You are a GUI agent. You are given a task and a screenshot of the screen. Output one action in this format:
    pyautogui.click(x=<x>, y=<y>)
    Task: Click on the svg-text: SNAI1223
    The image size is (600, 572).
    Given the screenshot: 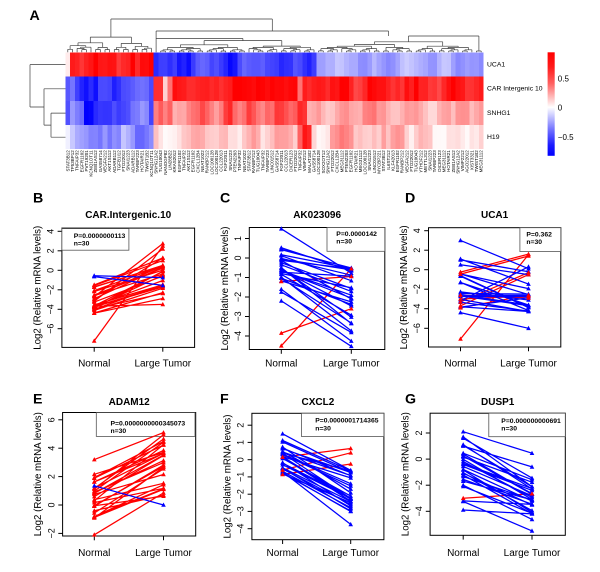 What is the action you would take?
    pyautogui.click(x=430, y=160)
    